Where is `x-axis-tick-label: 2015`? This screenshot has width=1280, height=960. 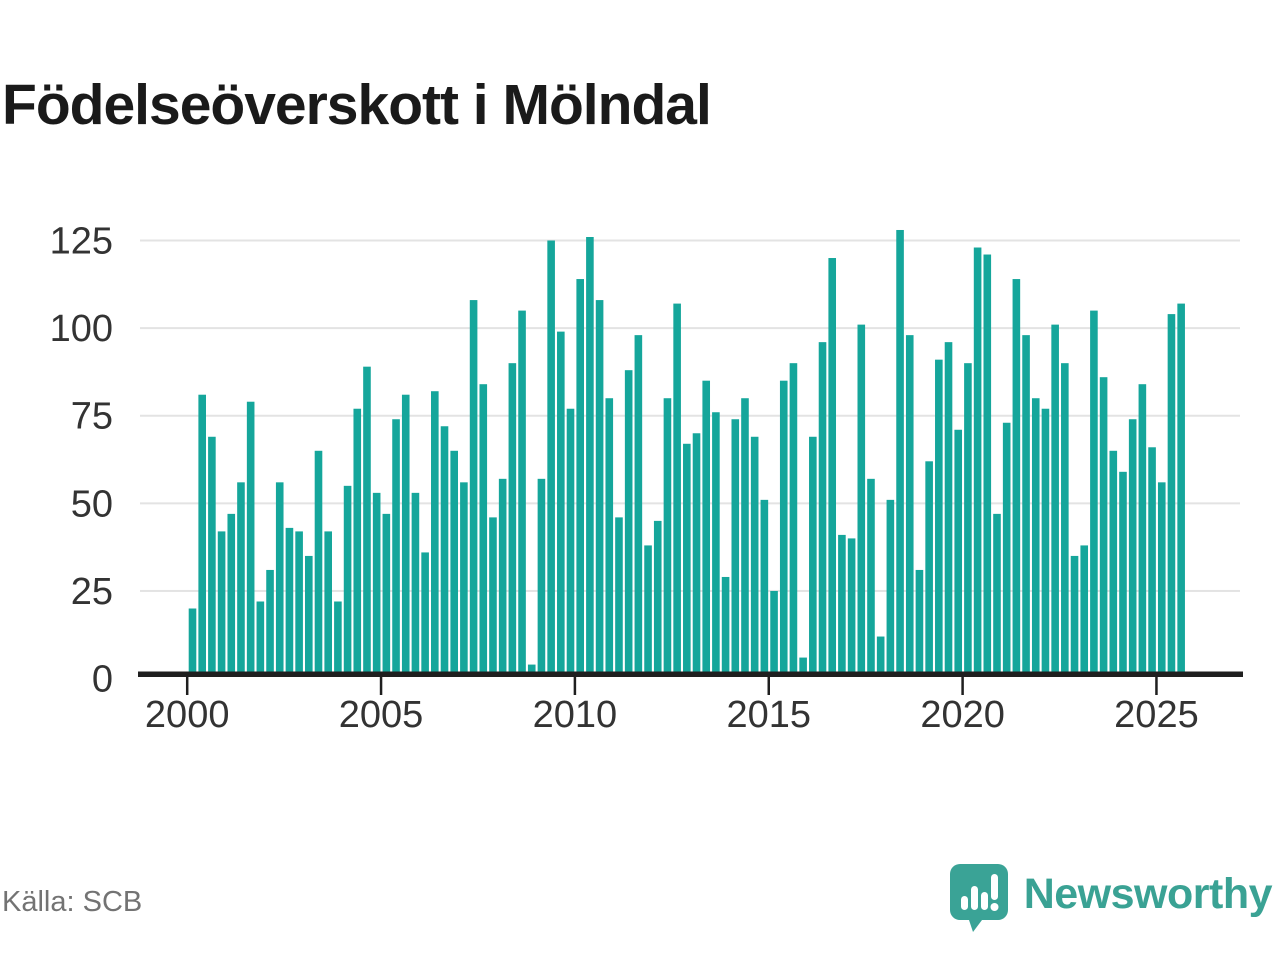
x-axis-tick-label: 2015 is located at coordinates (768, 715).